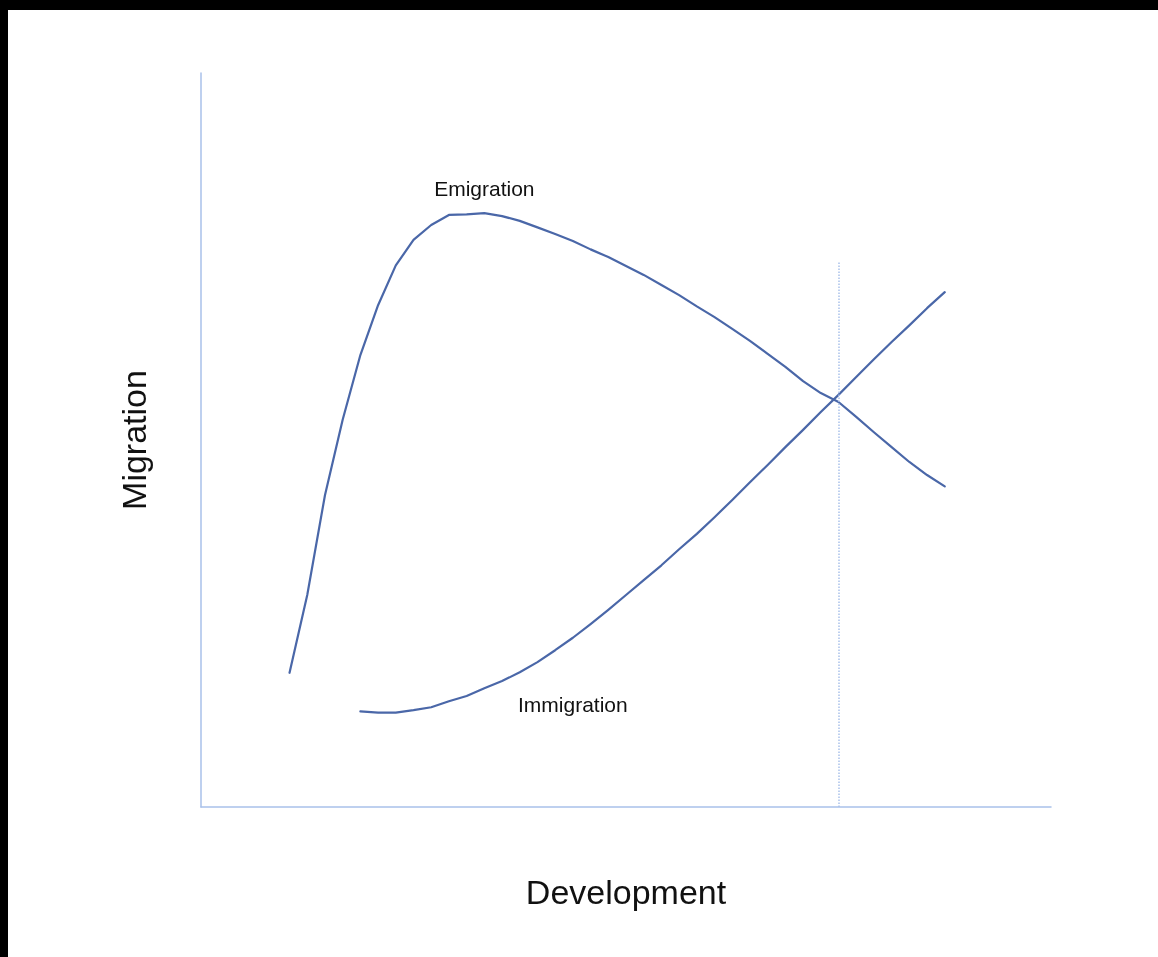  Describe the element at coordinates (573, 704) in the screenshot. I see `series-label: Immigration` at that location.